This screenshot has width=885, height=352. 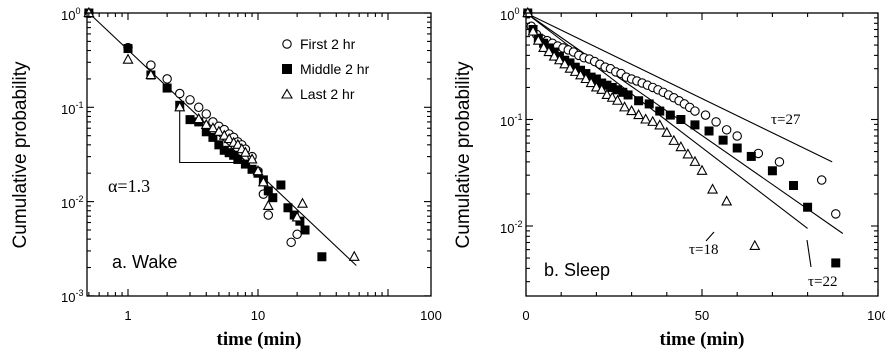 What do you see at coordinates (287, 44) in the screenshot?
I see `legend-marker-first` at bounding box center [287, 44].